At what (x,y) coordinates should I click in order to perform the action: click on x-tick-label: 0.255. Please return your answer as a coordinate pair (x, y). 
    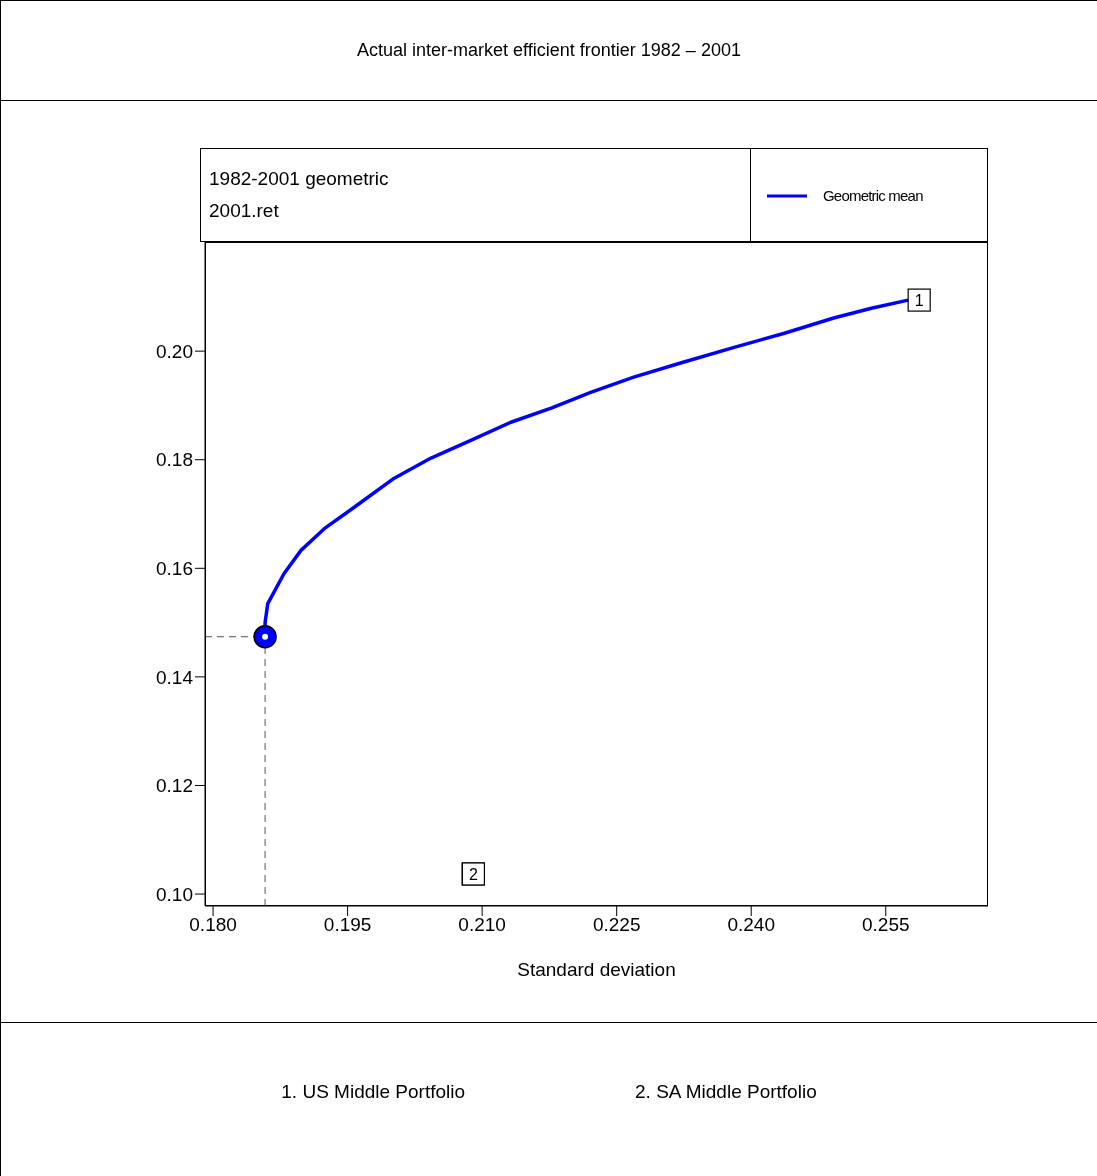
    Looking at the image, I should click on (885, 925).